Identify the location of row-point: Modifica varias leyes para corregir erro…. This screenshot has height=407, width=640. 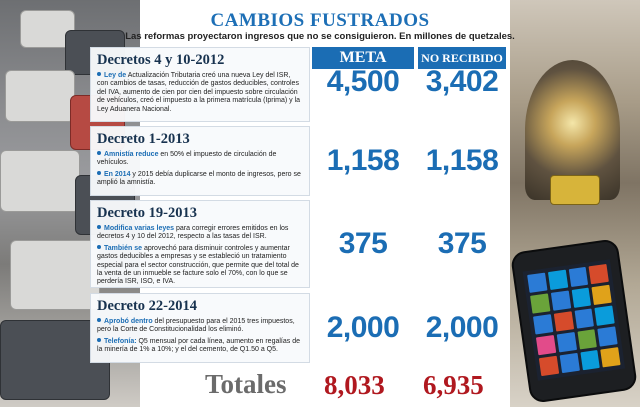
(193, 233).